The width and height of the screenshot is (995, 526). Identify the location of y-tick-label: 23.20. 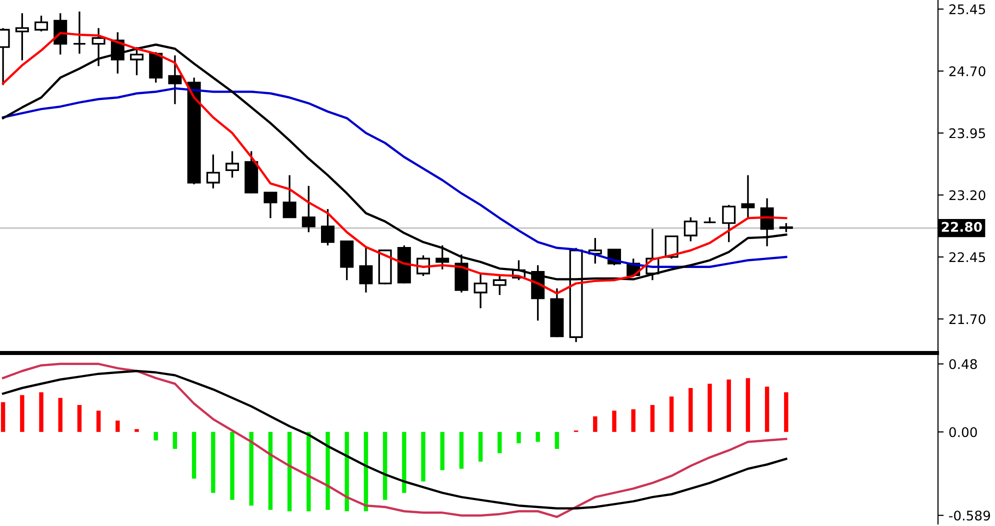
(967, 195).